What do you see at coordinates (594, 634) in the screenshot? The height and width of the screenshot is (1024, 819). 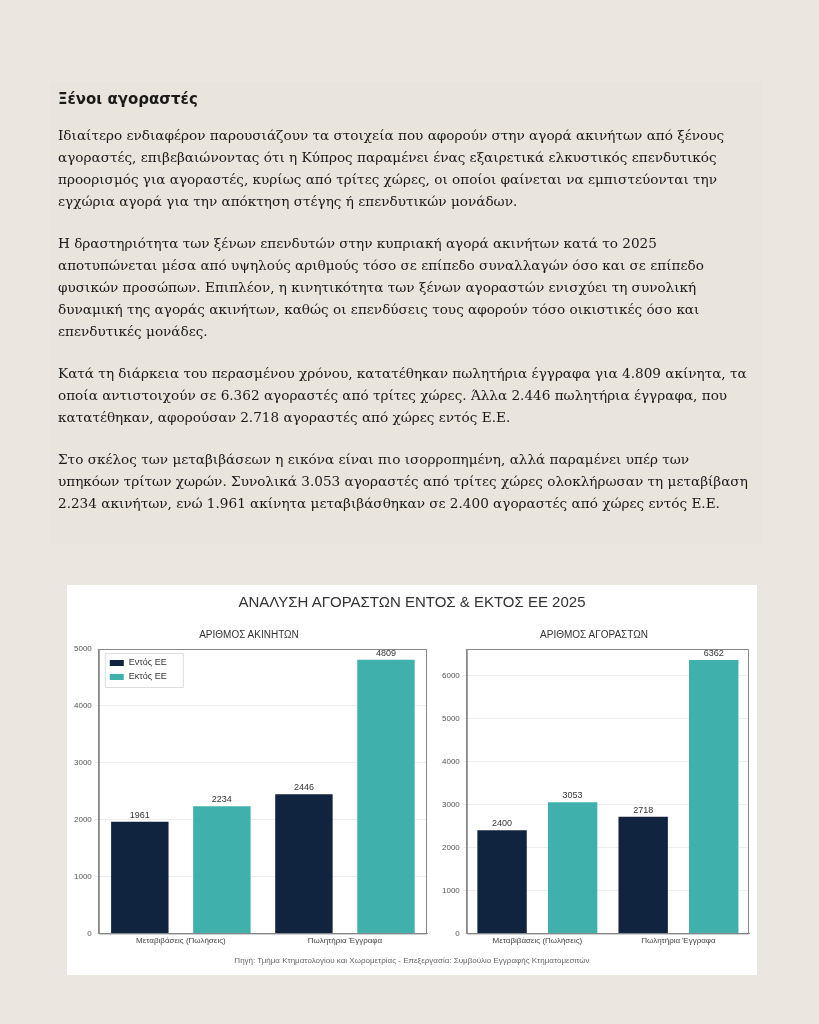 I see `chart-title: ΑΡΙΘΜΟΣ ΑΓΟΡΑΣΤΩΝ` at bounding box center [594, 634].